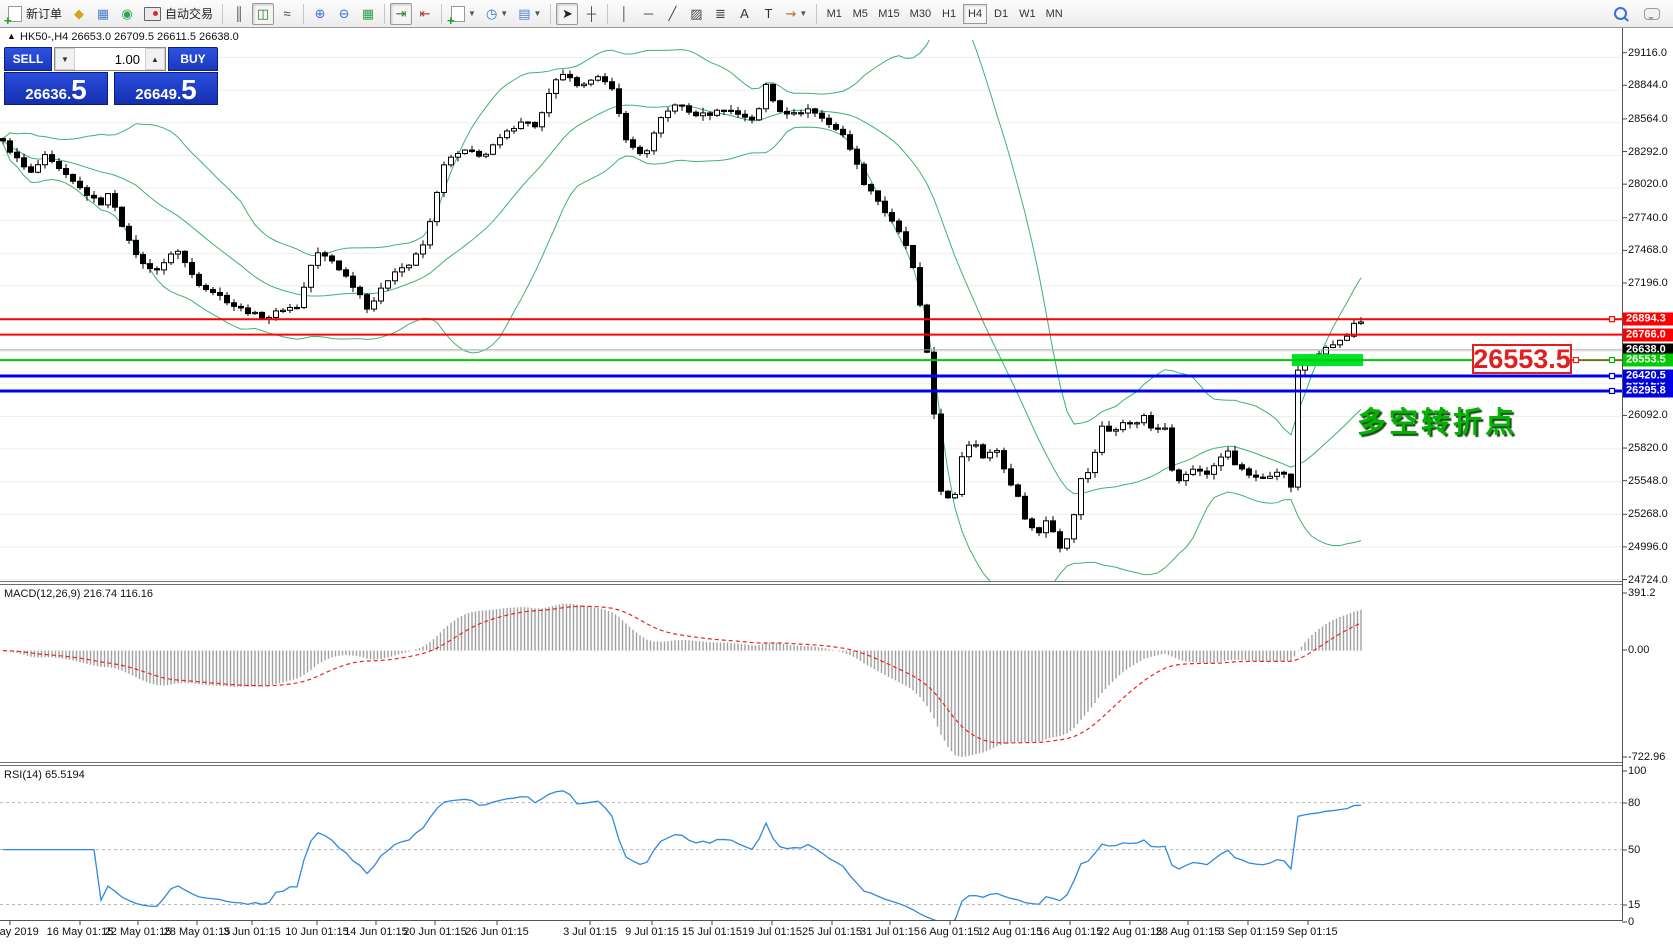 This screenshot has width=1673, height=948. Describe the element at coordinates (744, 14) in the screenshot. I see `text-button: A` at that location.